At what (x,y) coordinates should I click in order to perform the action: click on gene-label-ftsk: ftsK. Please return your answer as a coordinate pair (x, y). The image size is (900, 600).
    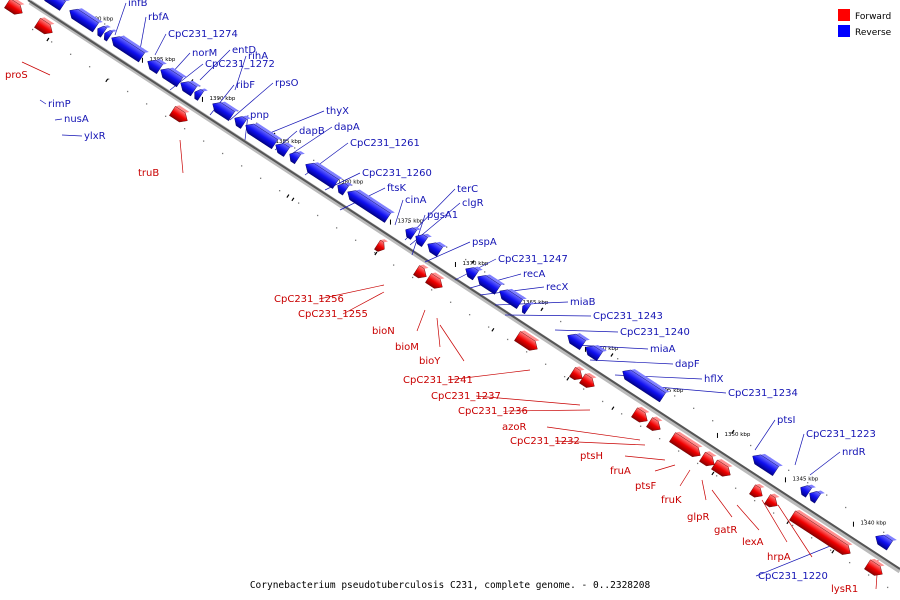
    Looking at the image, I should click on (396, 188).